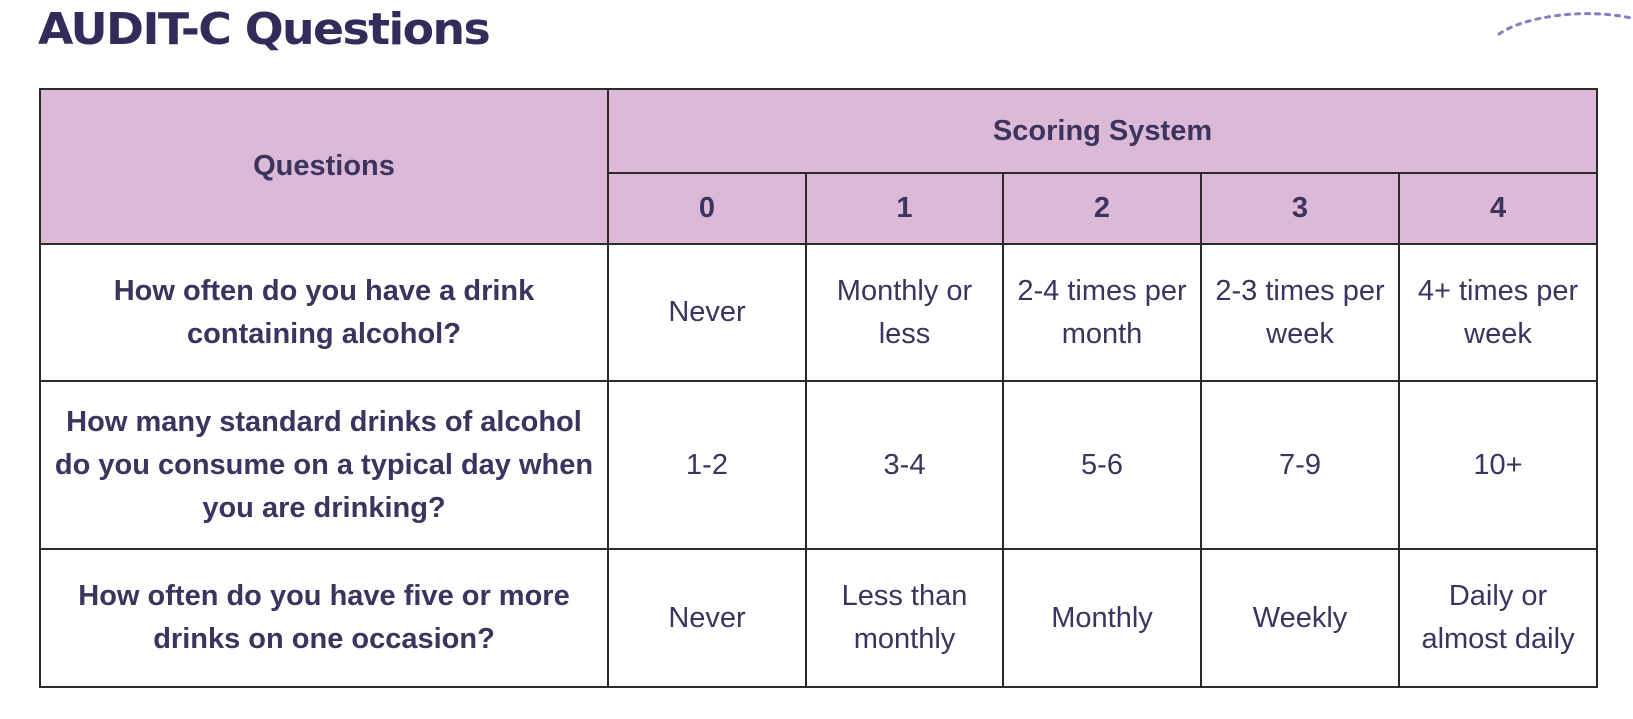 This screenshot has height=719, width=1633. Describe the element at coordinates (1102, 312) in the screenshot. I see `answer-cell: 2-4 times per month` at that location.